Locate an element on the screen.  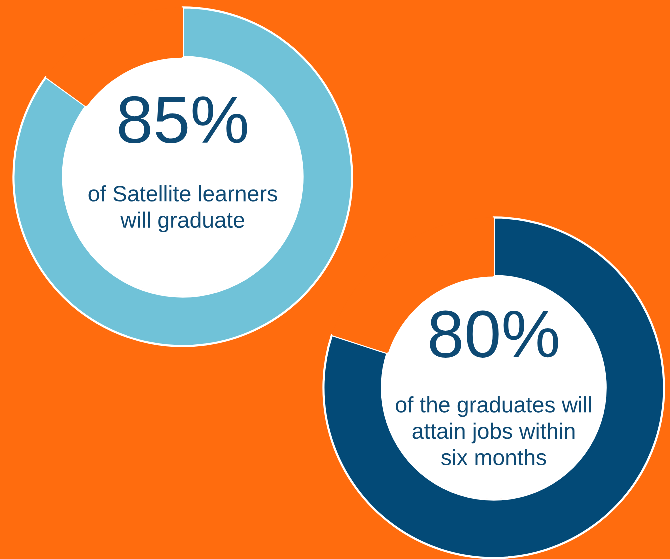
text: of Satellite learners will graduate is located at coordinates (183, 209).